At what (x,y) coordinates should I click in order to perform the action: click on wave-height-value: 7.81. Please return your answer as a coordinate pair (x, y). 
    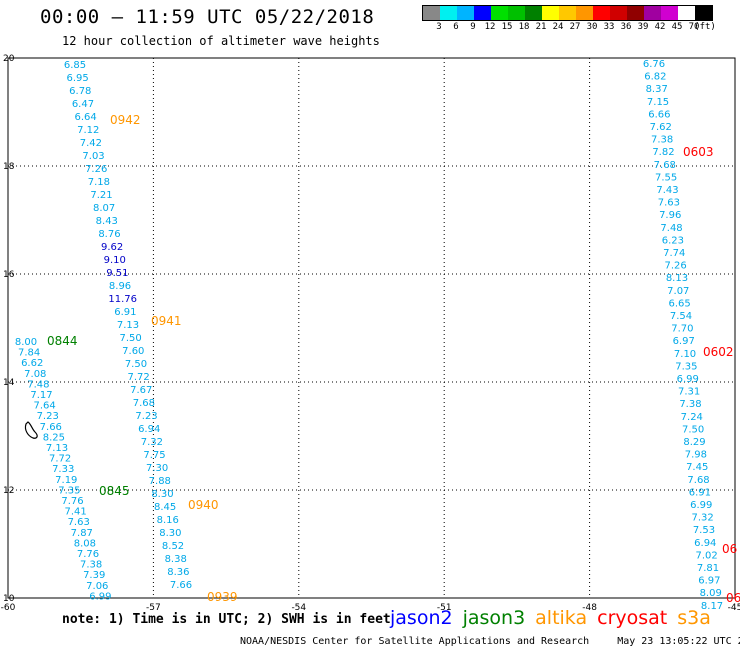
    Looking at the image, I should click on (708, 568).